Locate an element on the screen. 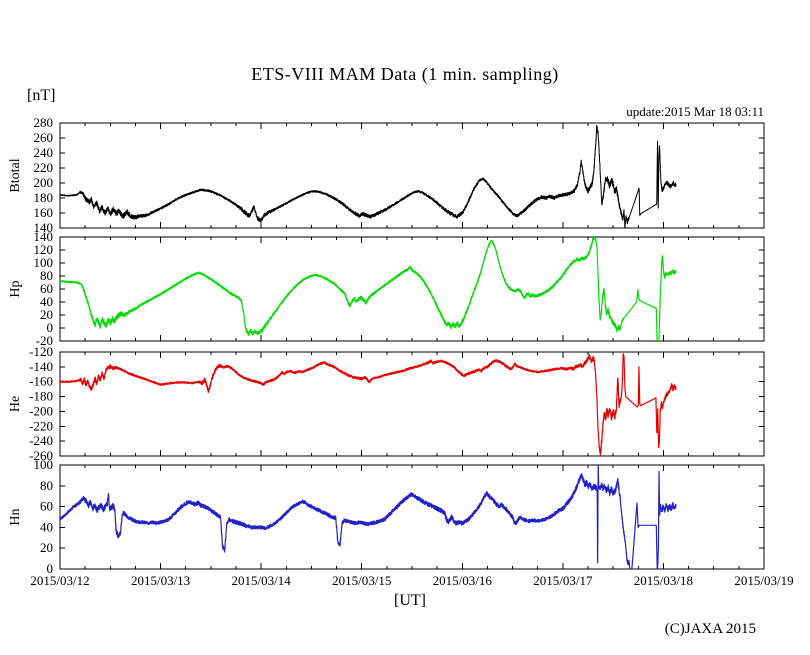  x-tick-label: 2015/03/15 is located at coordinates (361, 580).